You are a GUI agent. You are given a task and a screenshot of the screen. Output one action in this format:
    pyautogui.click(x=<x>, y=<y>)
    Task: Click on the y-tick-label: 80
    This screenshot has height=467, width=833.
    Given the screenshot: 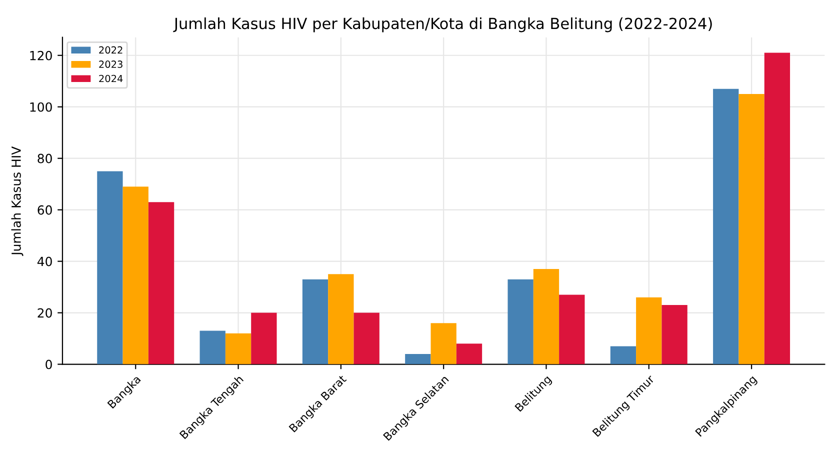 What is the action you would take?
    pyautogui.click(x=45, y=159)
    